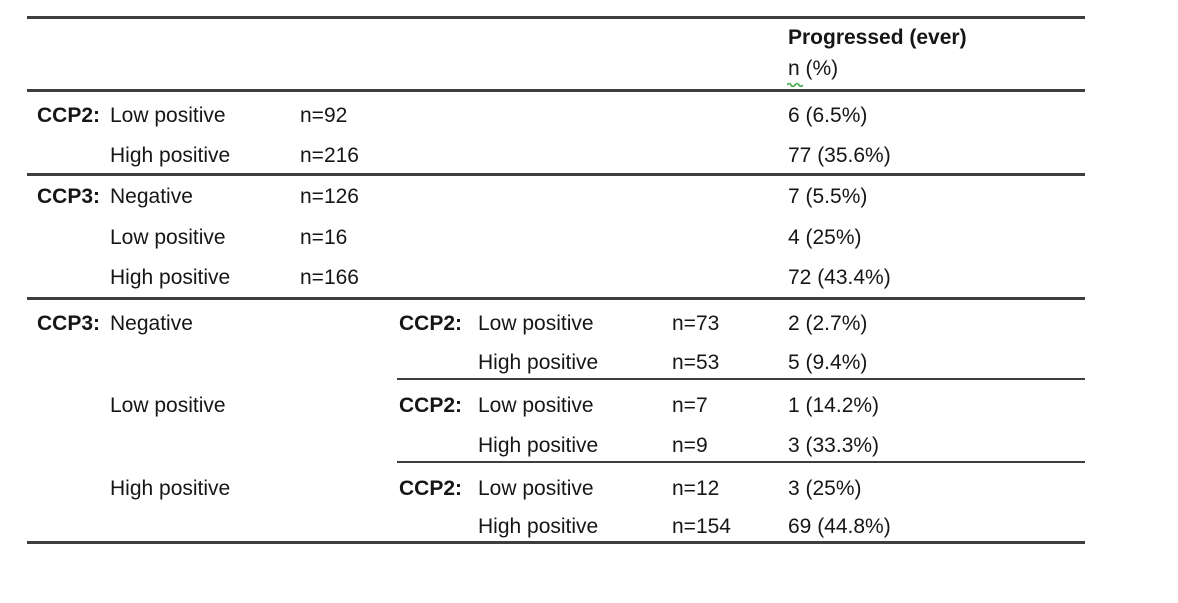 The width and height of the screenshot is (1178, 603). What do you see at coordinates (324, 115) in the screenshot?
I see `row-n-count: n=92` at bounding box center [324, 115].